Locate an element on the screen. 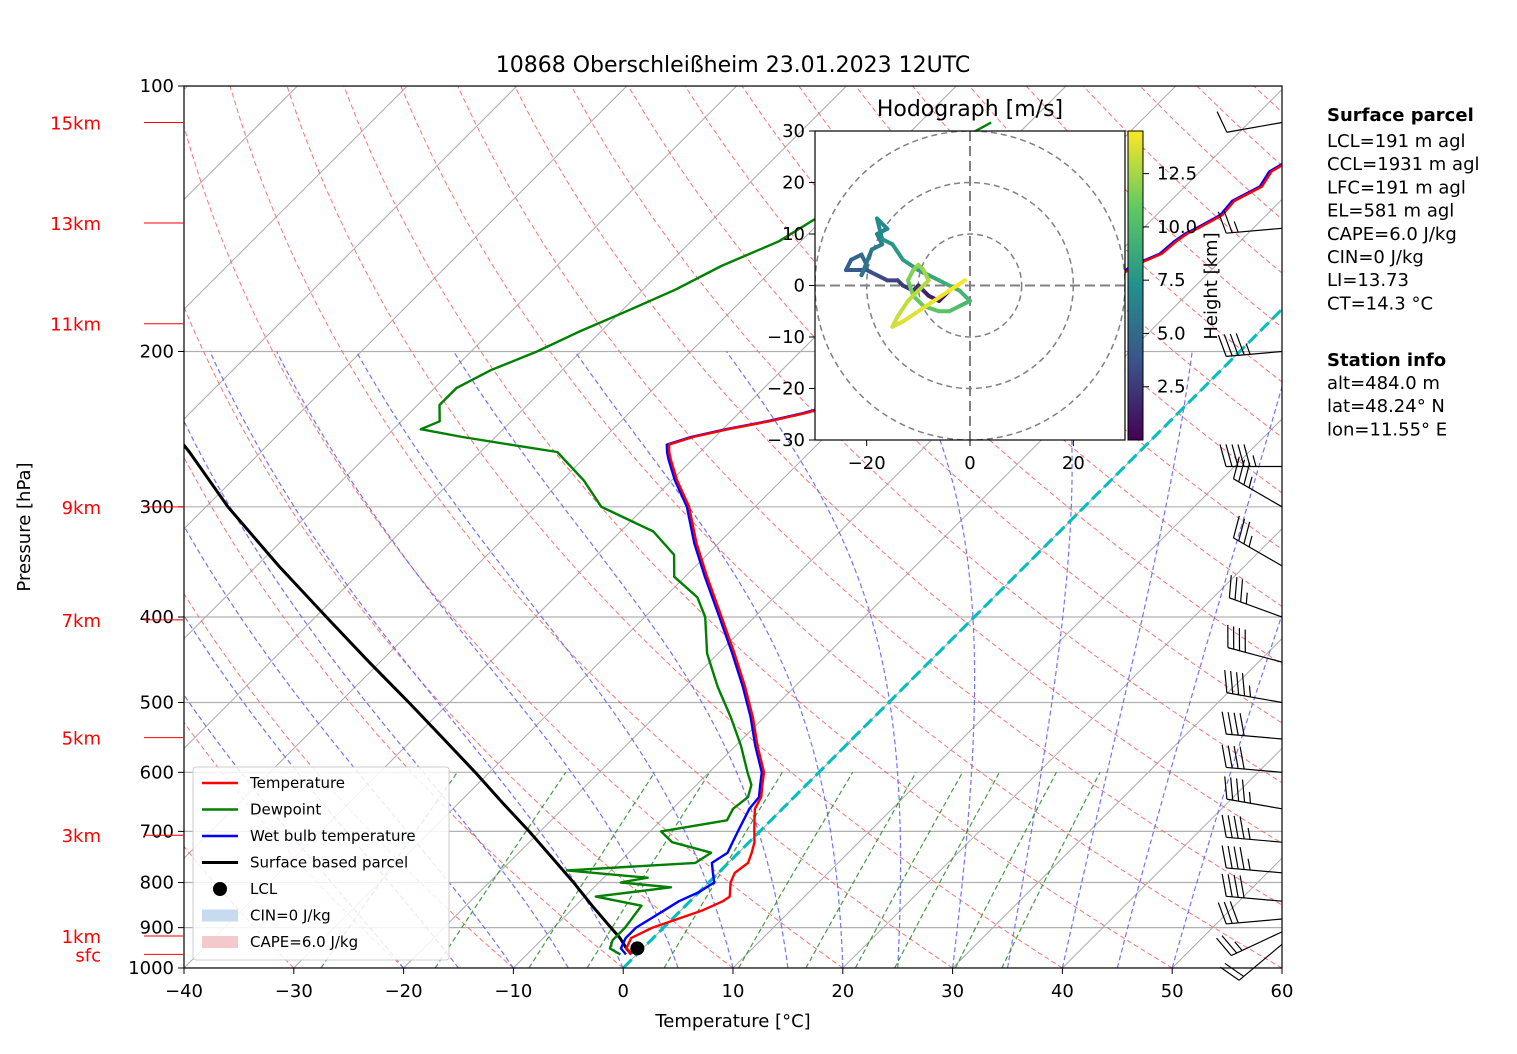 This screenshot has width=1517, height=1054. dry-adiabat is located at coordinates (404, 712).